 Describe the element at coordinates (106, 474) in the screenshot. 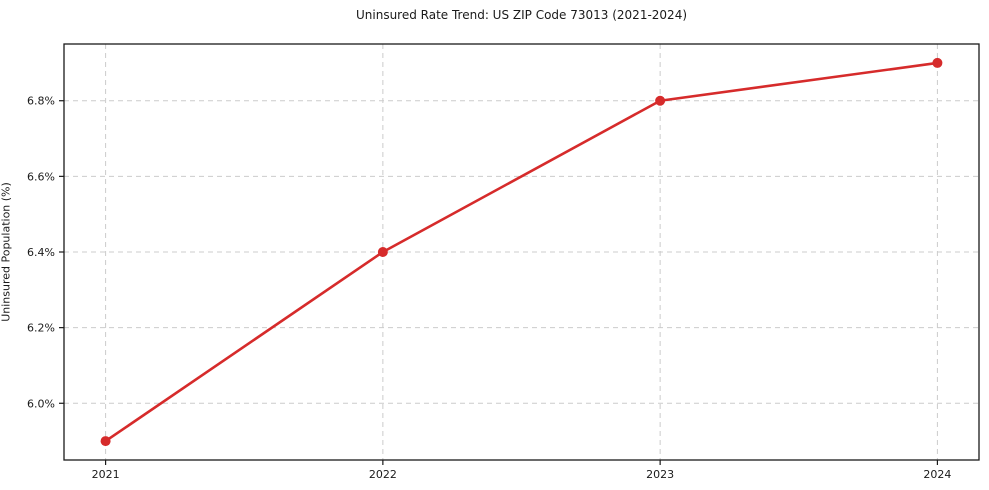

I see `x-tick-label: 2021` at that location.